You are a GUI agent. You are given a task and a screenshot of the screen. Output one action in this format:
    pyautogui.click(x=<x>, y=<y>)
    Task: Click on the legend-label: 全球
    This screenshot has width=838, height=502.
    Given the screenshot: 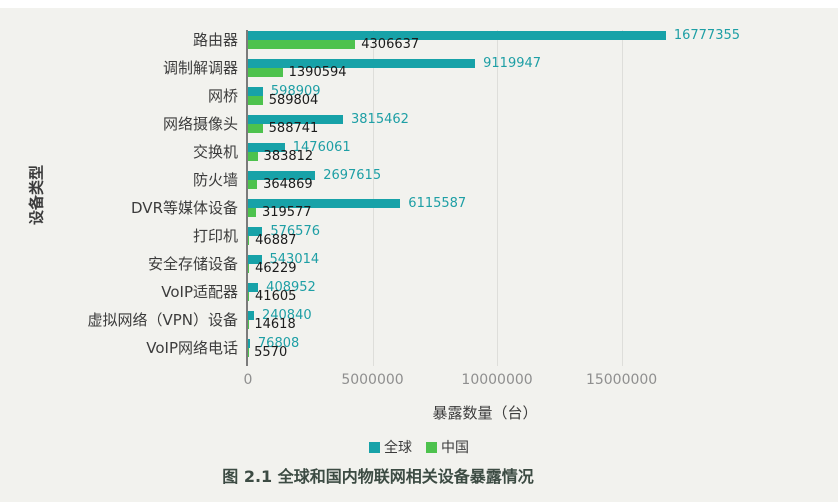 What is the action you would take?
    pyautogui.click(x=398, y=448)
    